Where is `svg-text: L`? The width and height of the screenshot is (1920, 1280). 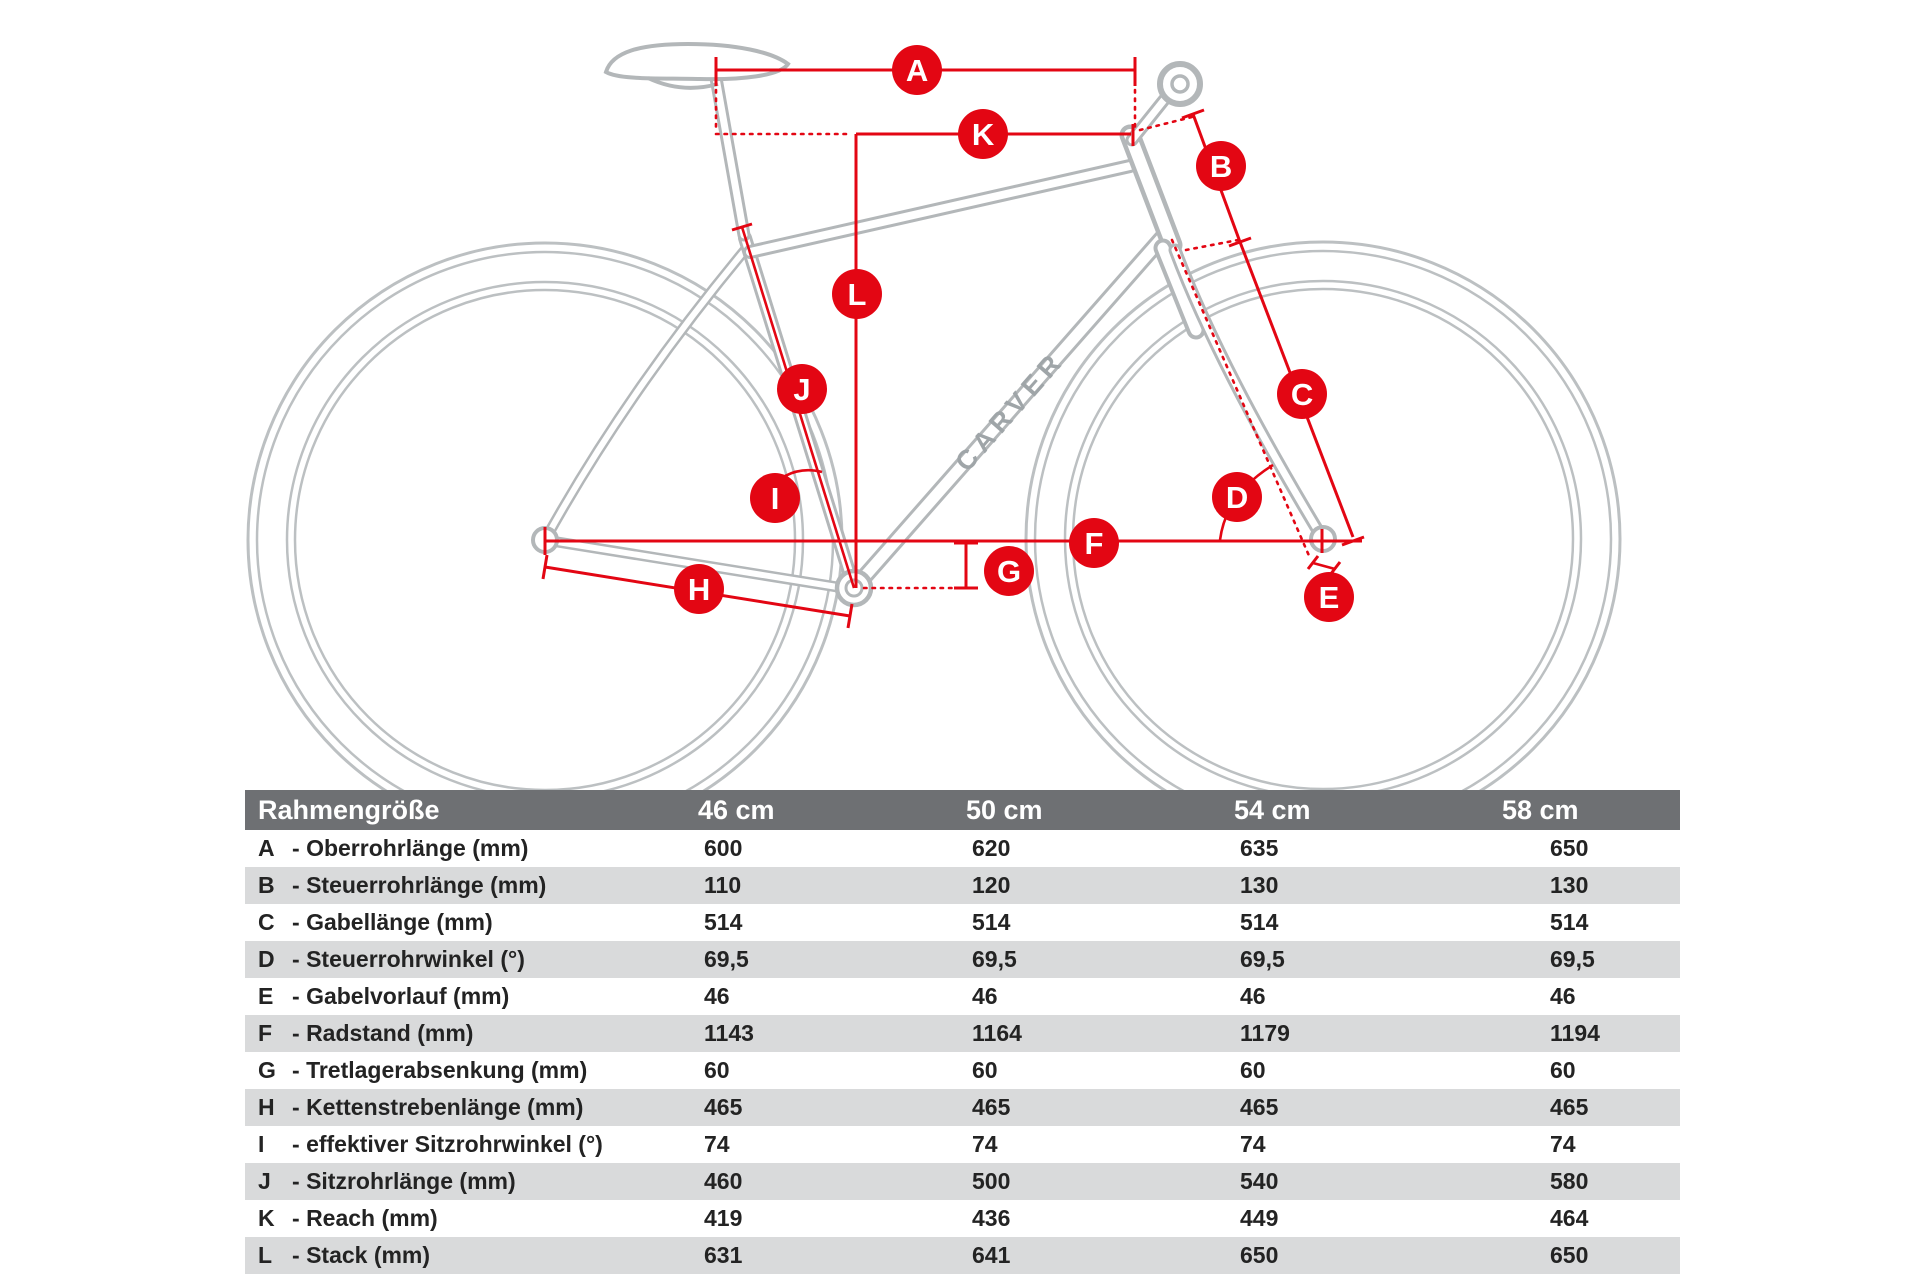
svg-text: L is located at coordinates (857, 294).